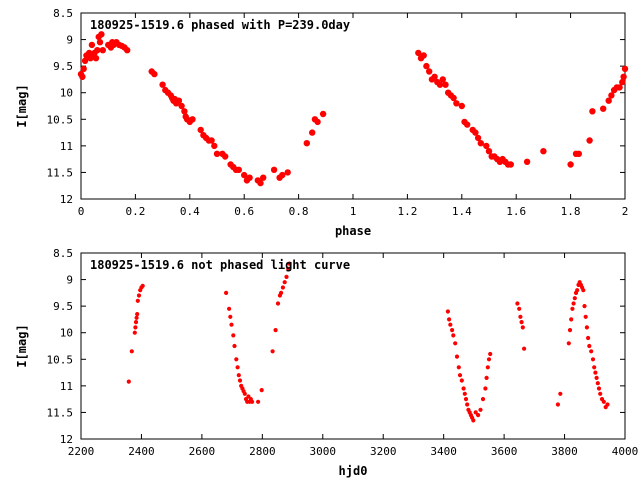  I want to click on x-tick-label: 0.6, so click(244, 211).